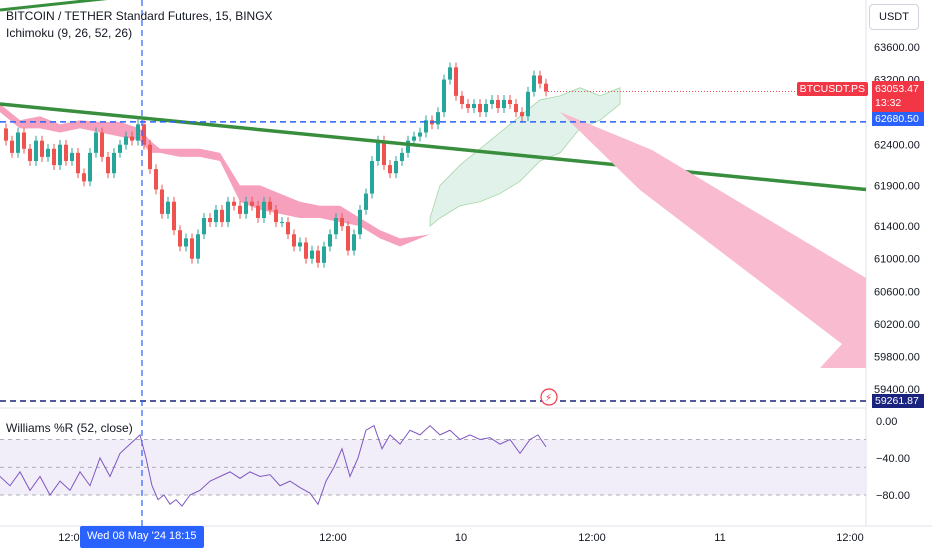  I want to click on time-tick-label: 10, so click(461, 538).